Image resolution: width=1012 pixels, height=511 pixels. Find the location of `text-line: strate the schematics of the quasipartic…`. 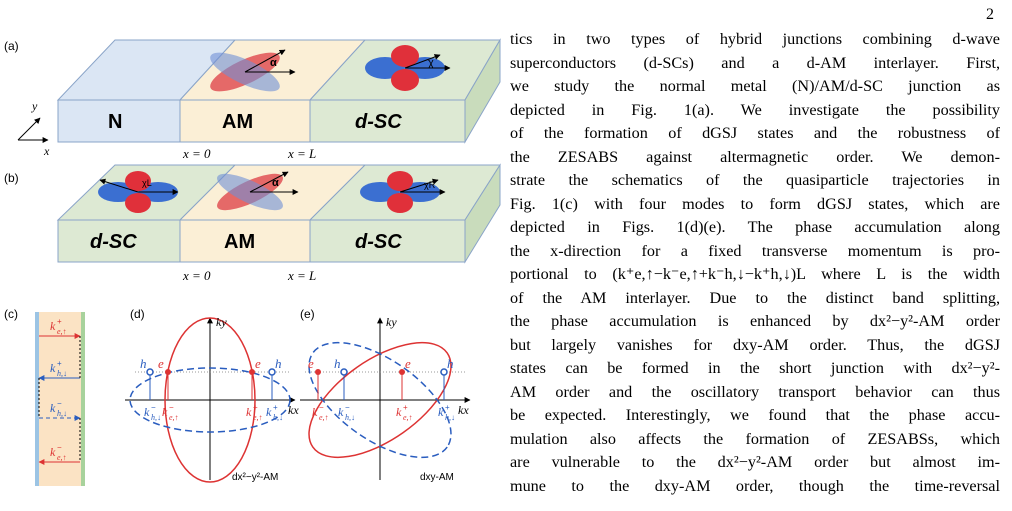

text-line: strate the schematics of the quasipartic… is located at coordinates (755, 180).